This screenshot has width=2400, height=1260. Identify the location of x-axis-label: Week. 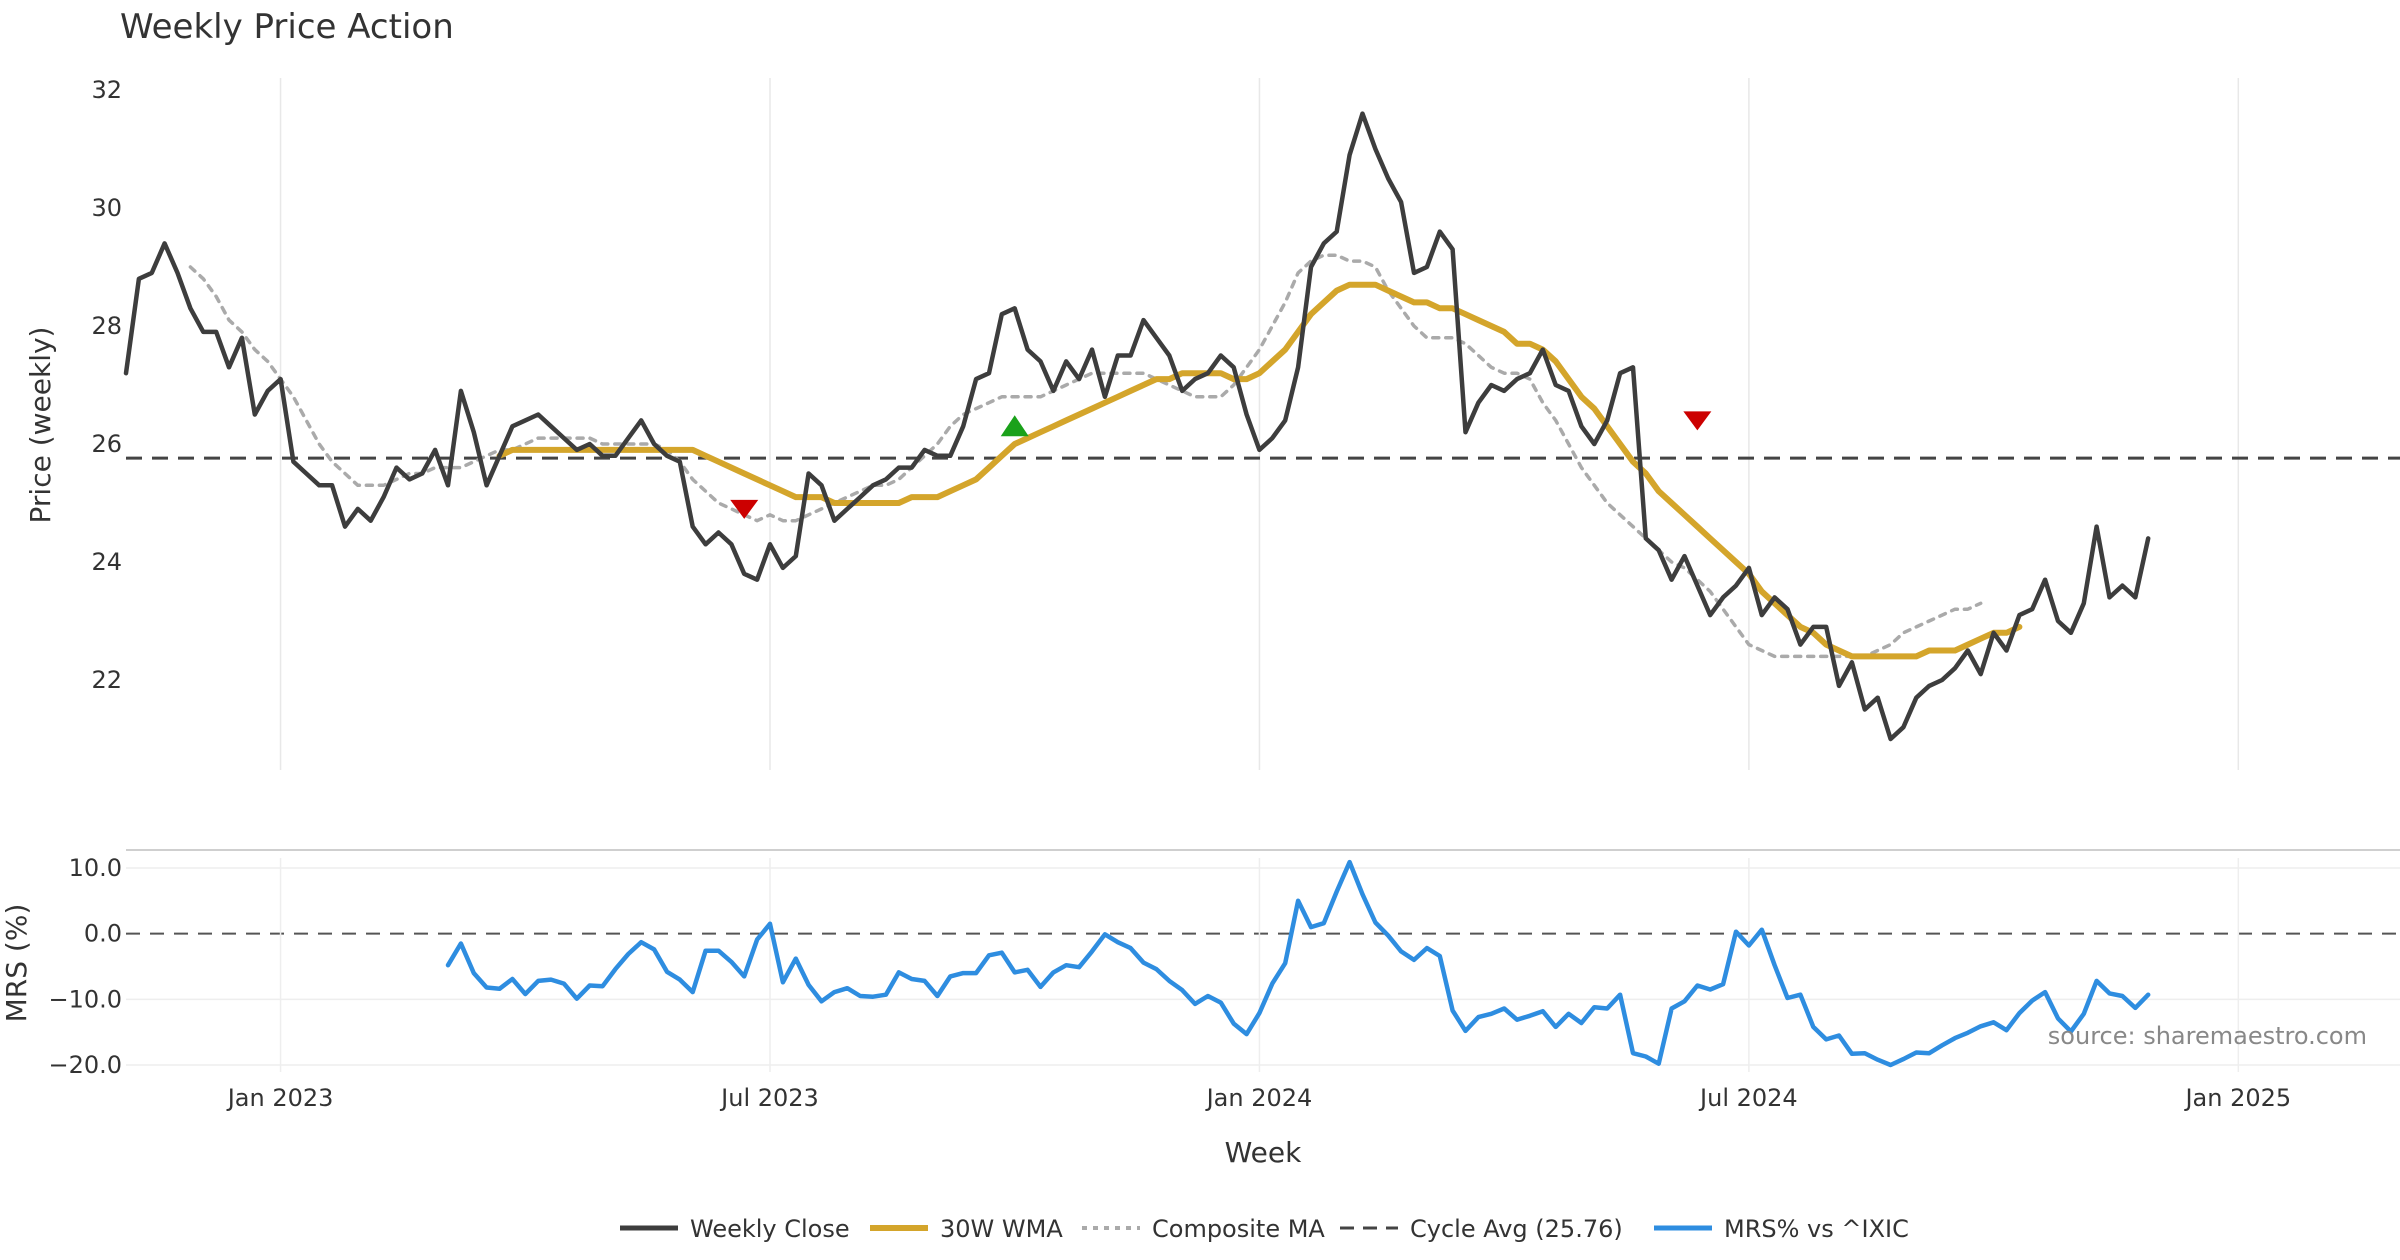
(1263, 1152).